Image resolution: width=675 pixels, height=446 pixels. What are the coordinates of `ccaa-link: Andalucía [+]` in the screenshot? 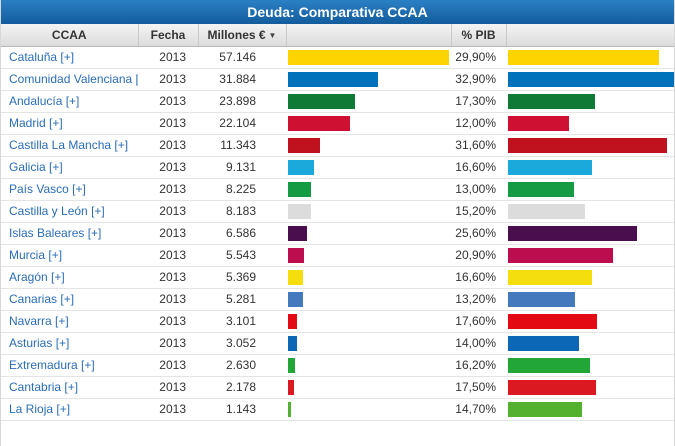 It's located at (44, 101).